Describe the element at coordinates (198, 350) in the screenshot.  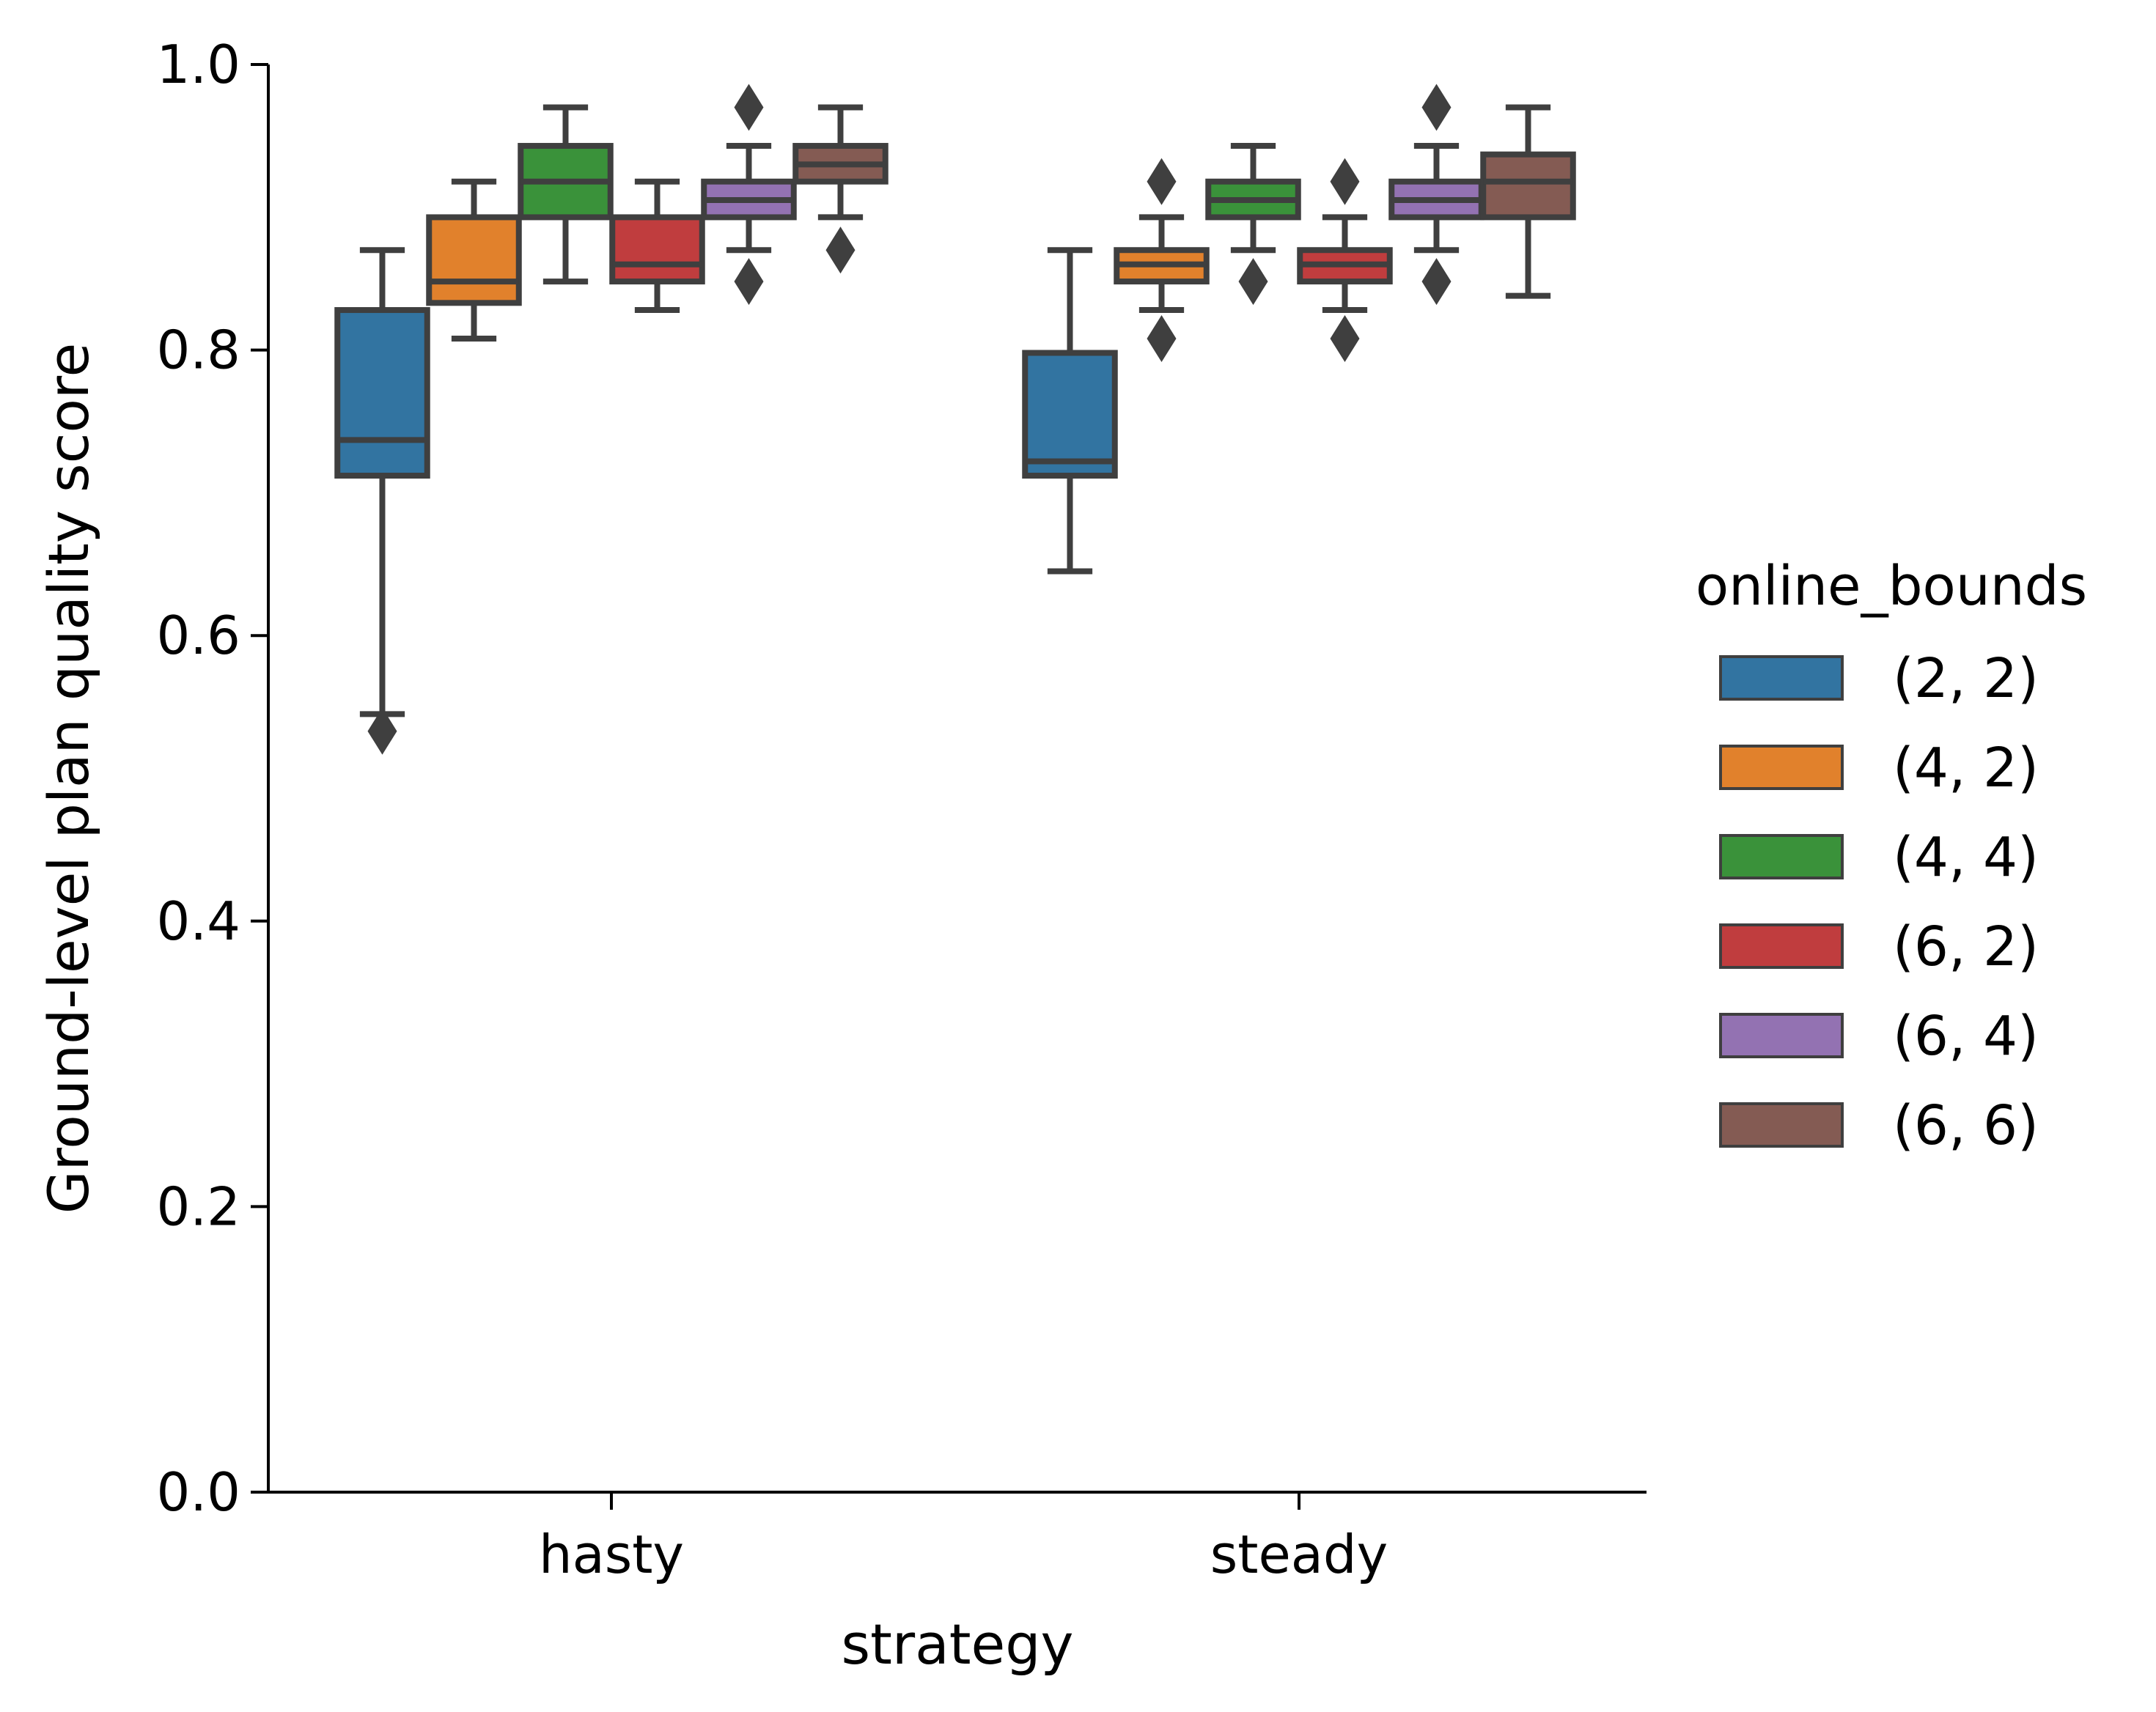
I see `y-tick-label: 0.8` at that location.